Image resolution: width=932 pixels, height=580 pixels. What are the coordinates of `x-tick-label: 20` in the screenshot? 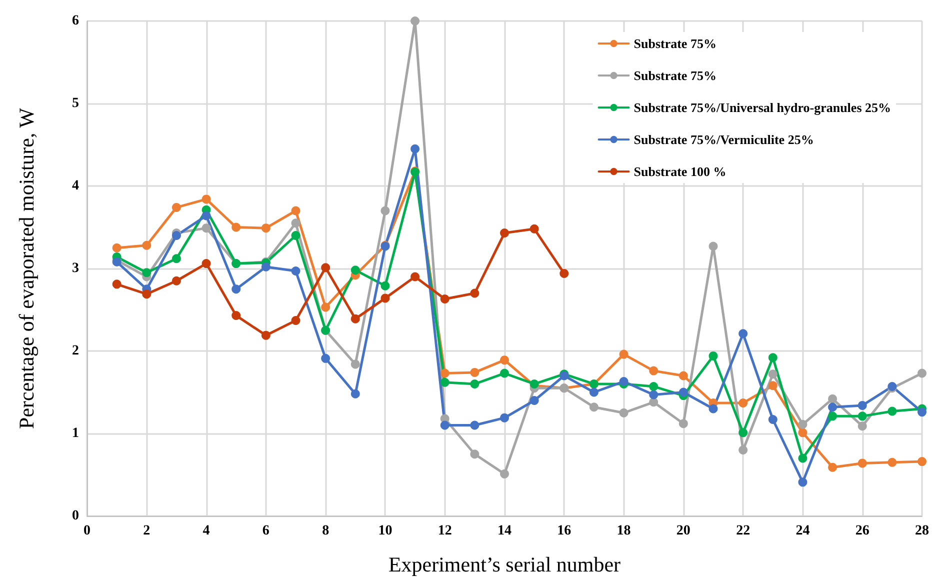 It's located at (683, 531).